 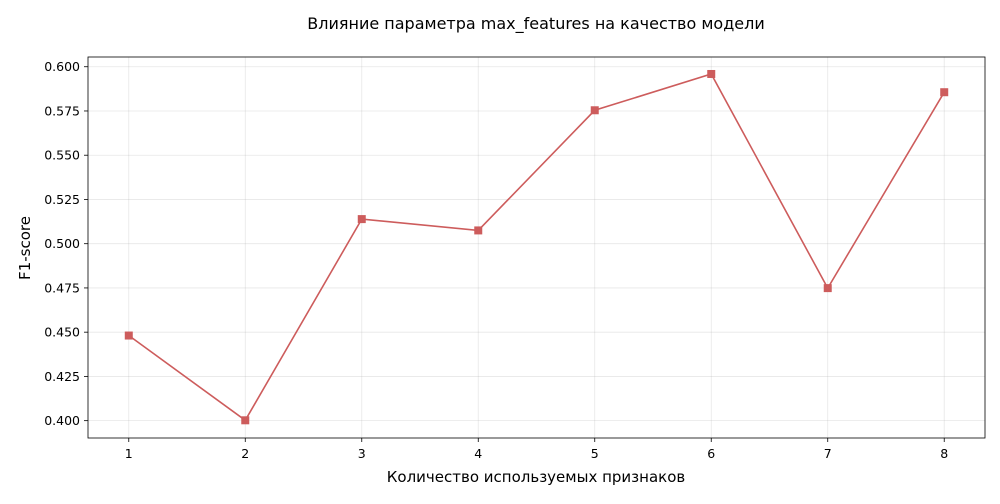 What do you see at coordinates (62, 420) in the screenshot?
I see `y-tick-label: 0.400` at bounding box center [62, 420].